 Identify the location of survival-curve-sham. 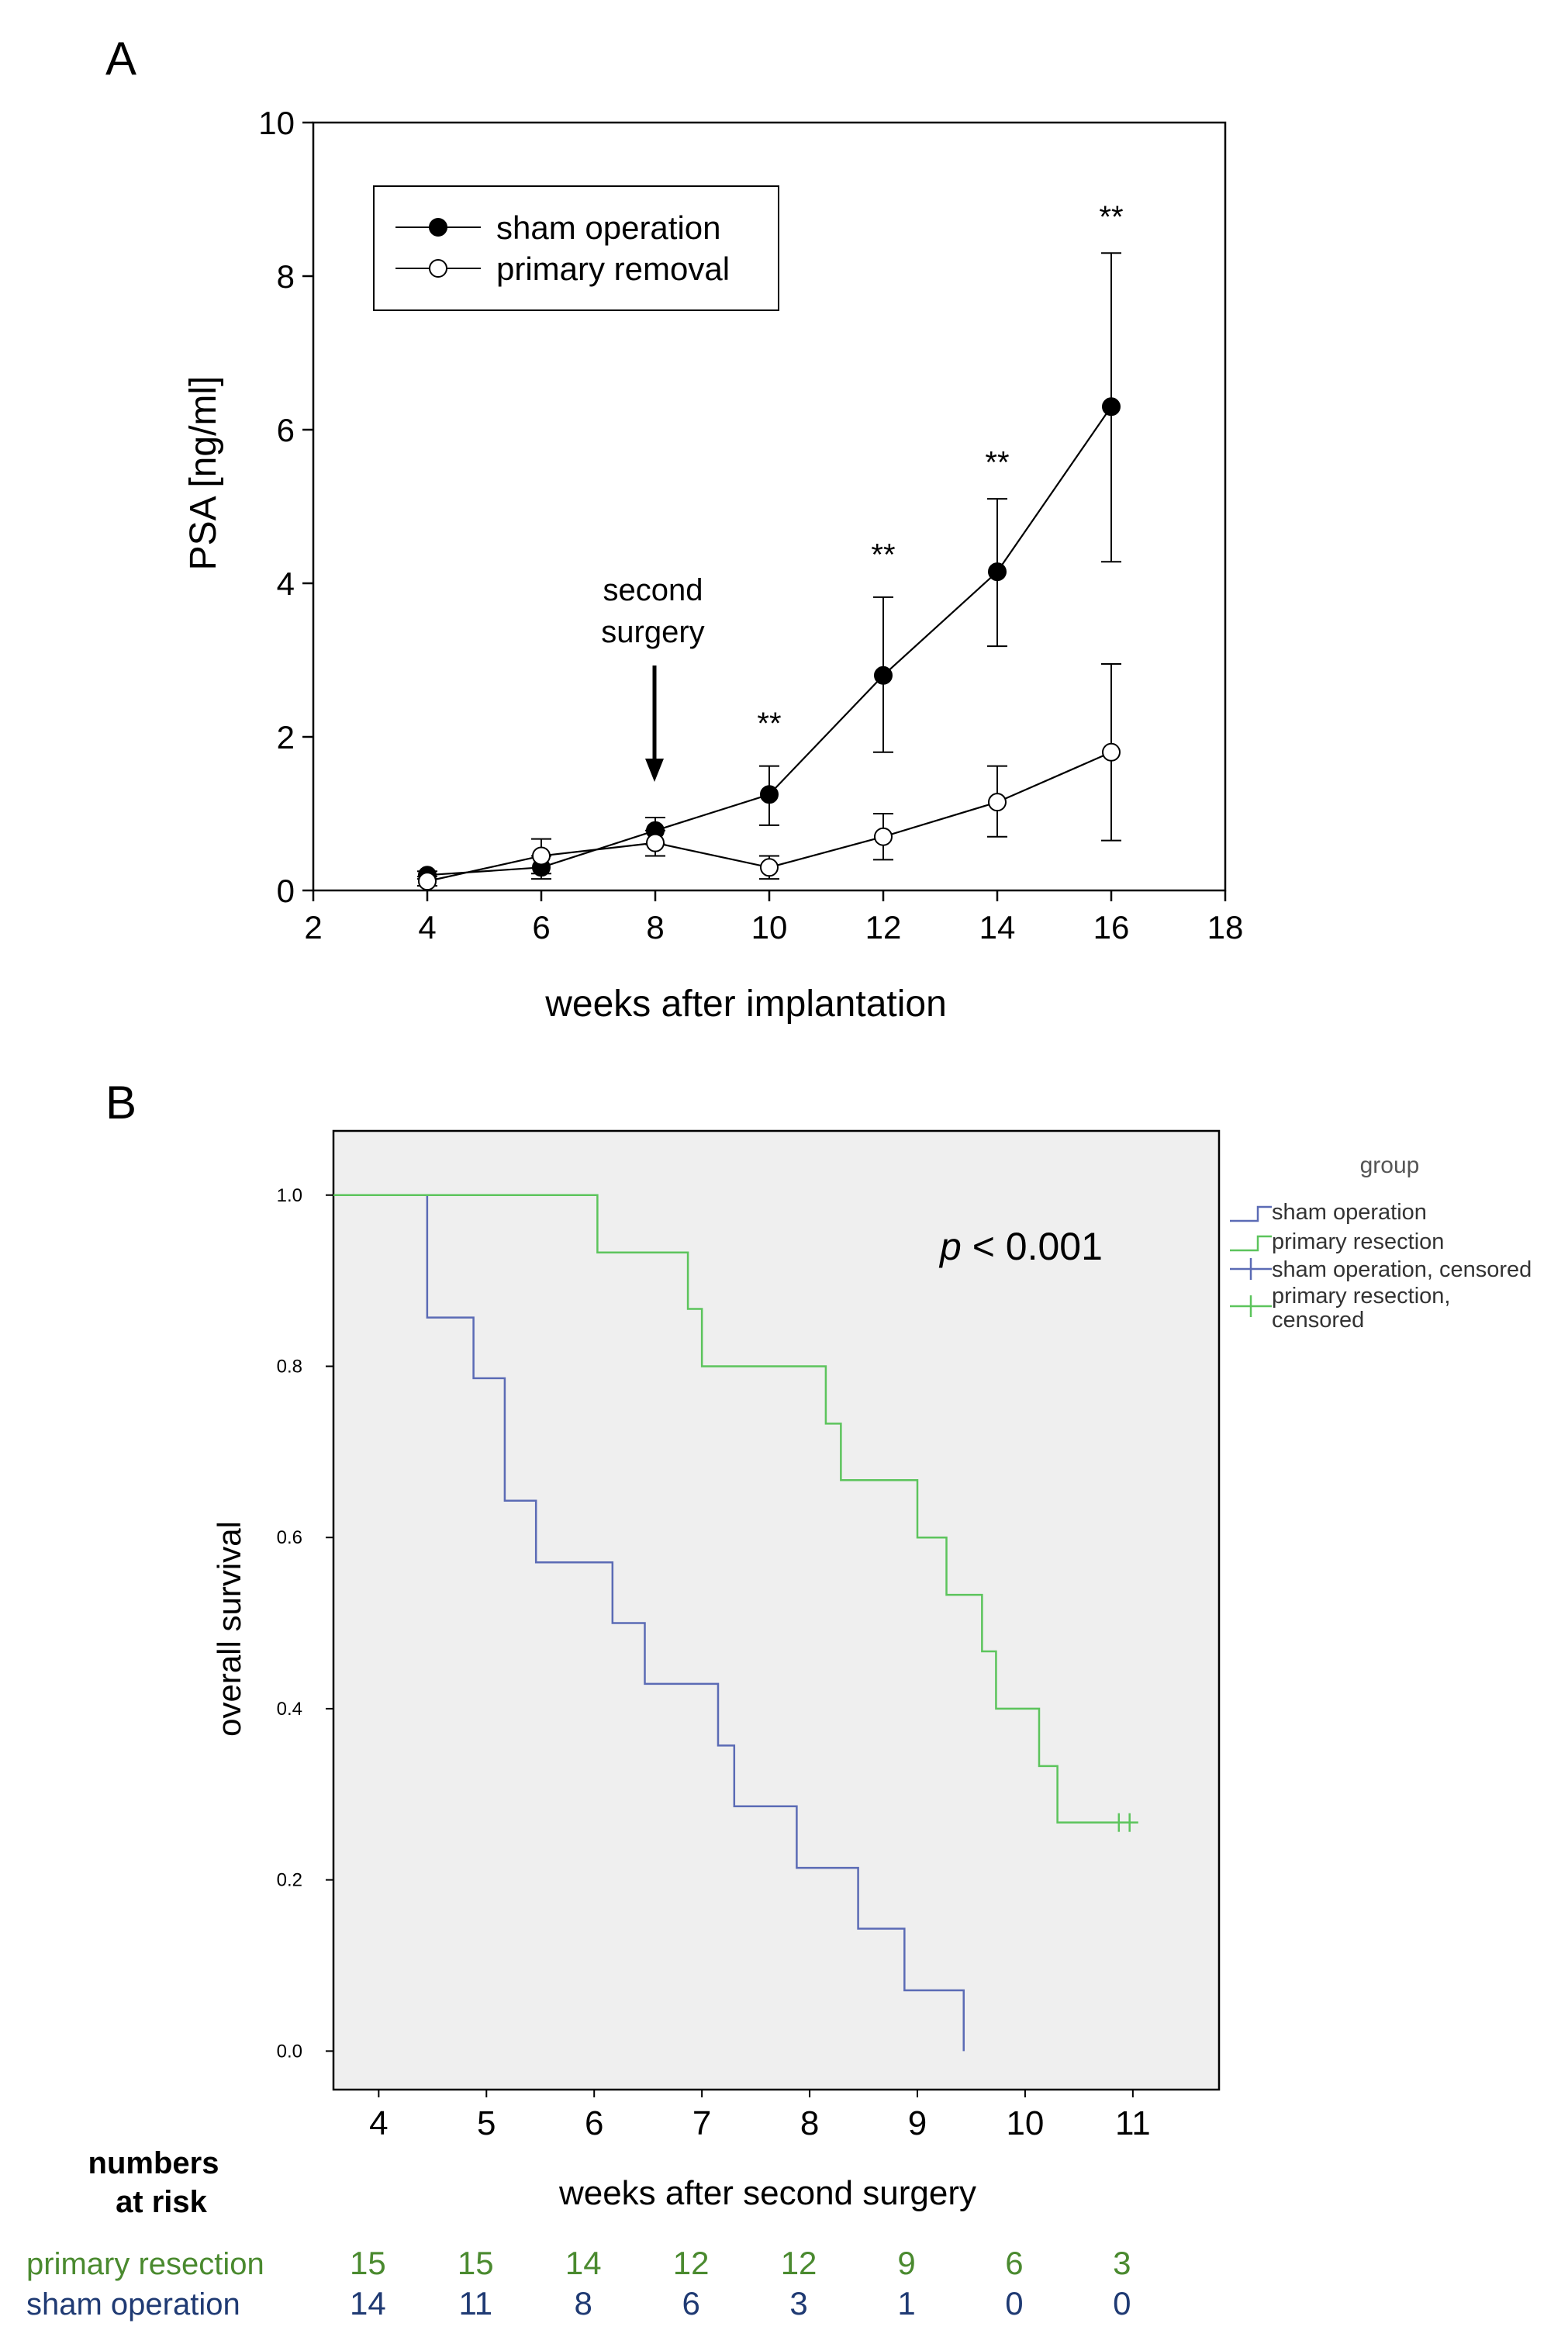
(649, 1623).